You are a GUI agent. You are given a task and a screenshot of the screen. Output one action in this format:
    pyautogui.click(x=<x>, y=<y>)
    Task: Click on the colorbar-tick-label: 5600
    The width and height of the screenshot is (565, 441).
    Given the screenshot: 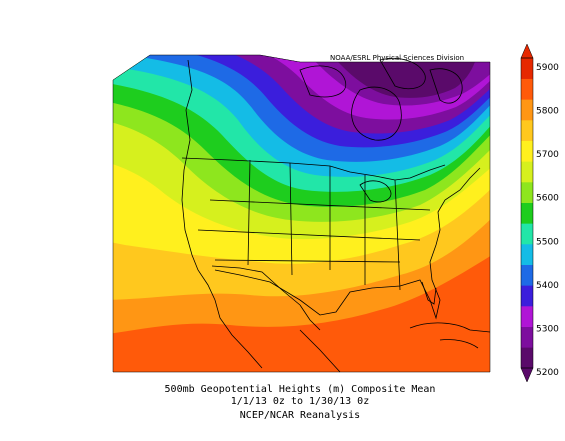 What is the action you would take?
    pyautogui.click(x=547, y=199)
    